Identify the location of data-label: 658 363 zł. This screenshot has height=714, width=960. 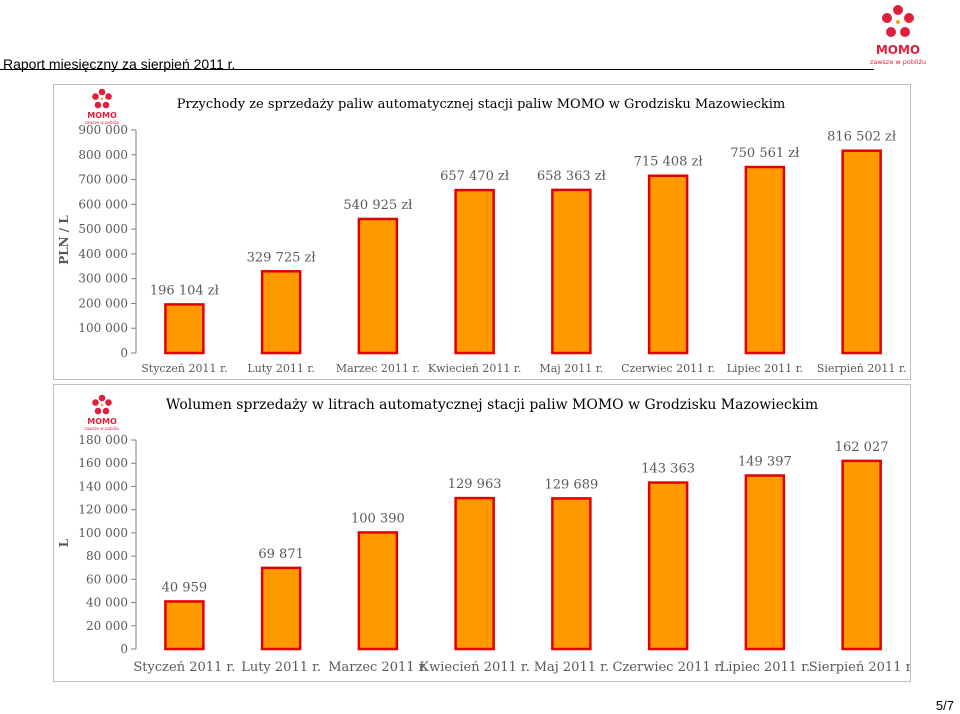
(572, 176).